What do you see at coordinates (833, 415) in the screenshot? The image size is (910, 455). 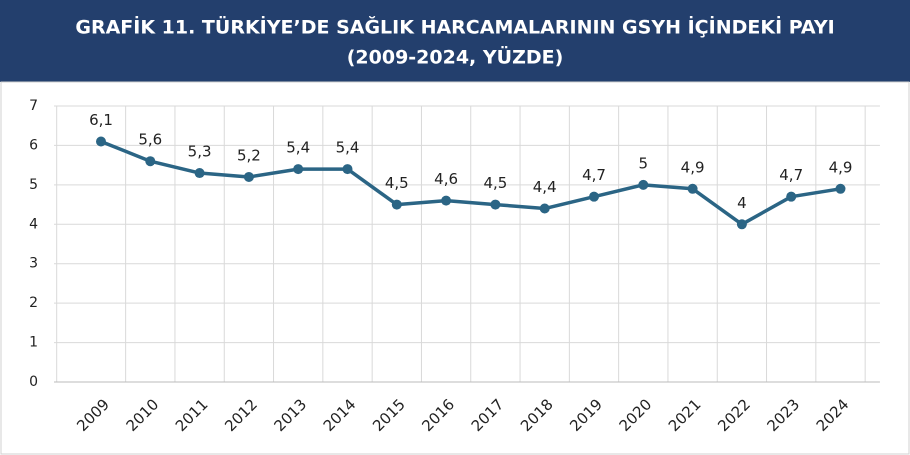 I see `x-tick-label: 2024` at bounding box center [833, 415].